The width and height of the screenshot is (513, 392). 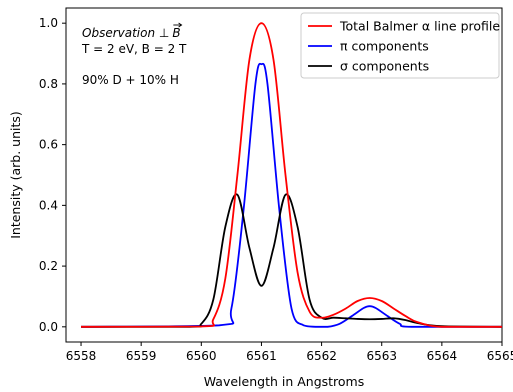 I want to click on x-tick-label: 6558, so click(x=81, y=356).